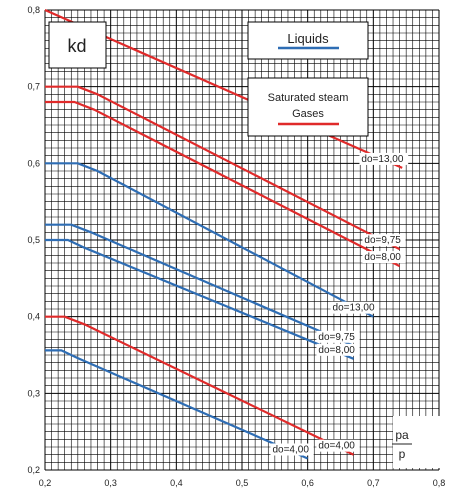 The height and width of the screenshot is (496, 459). I want to click on xlabel-box: pa p, so click(419, 442).